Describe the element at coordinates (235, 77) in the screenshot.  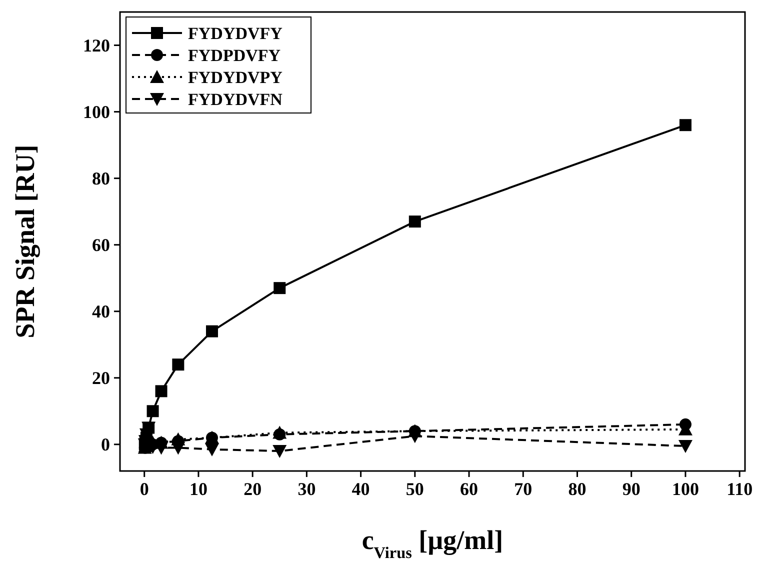
I see `legend-label: FYDYDVPY` at that location.